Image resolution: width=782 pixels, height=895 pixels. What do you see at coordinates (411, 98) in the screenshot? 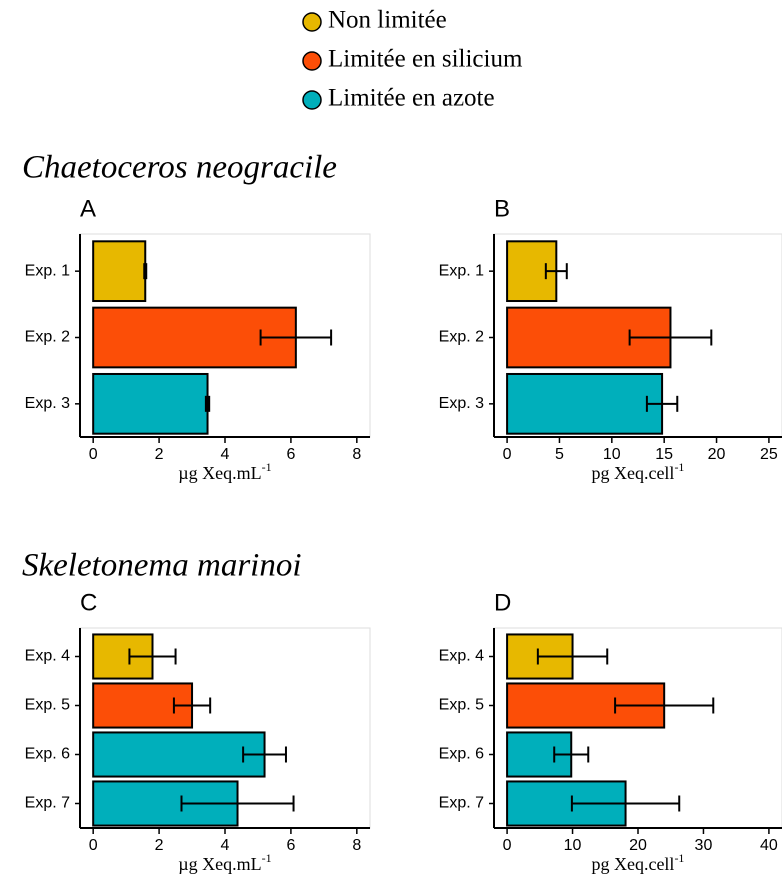
I see `legend-label: Limitée en azote` at bounding box center [411, 98].